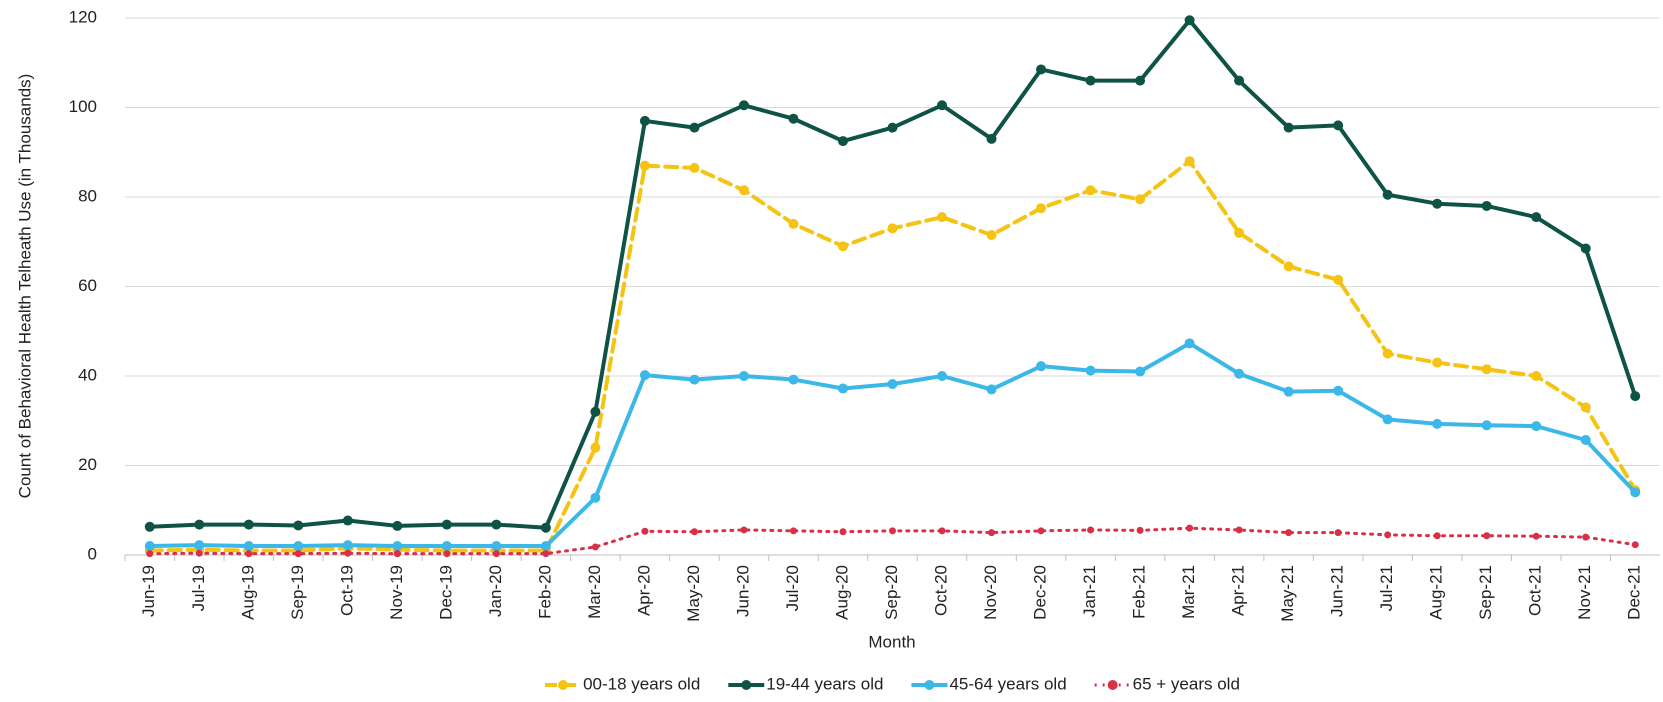 The image size is (1663, 702). Describe the element at coordinates (1238, 590) in the screenshot. I see `x-tick-label: Apr-21` at that location.